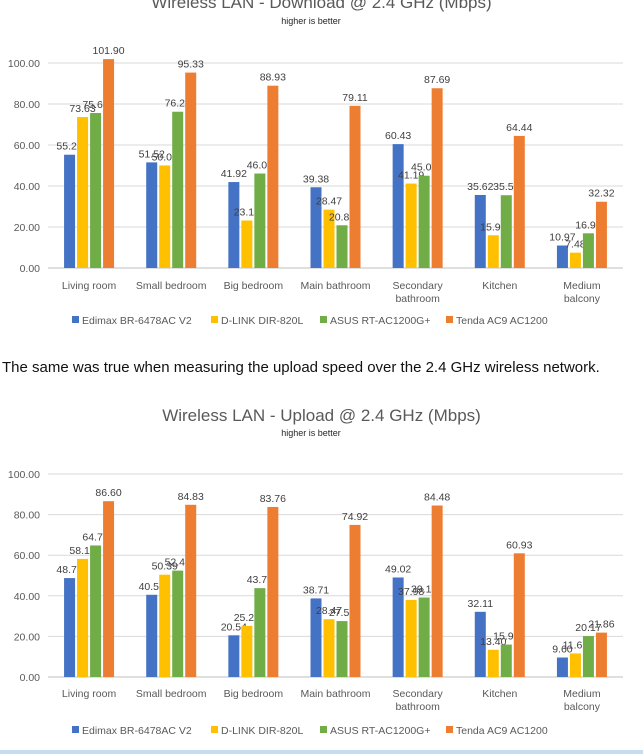 This screenshot has height=755, width=643. Describe the element at coordinates (601, 625) in the screenshot. I see `upload-data-label: 21.86` at that location.